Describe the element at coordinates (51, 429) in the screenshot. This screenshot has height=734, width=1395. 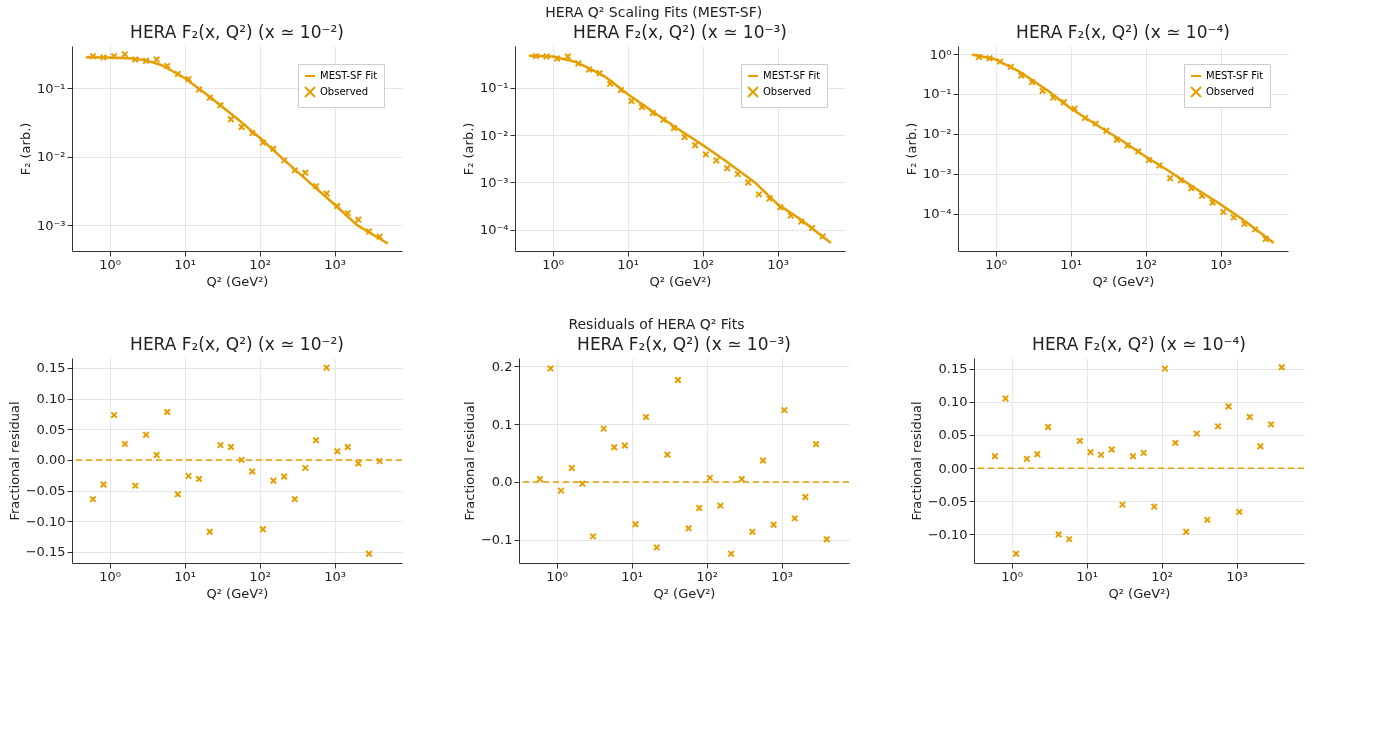
I see `y-tick-label: 0.05` at that location.